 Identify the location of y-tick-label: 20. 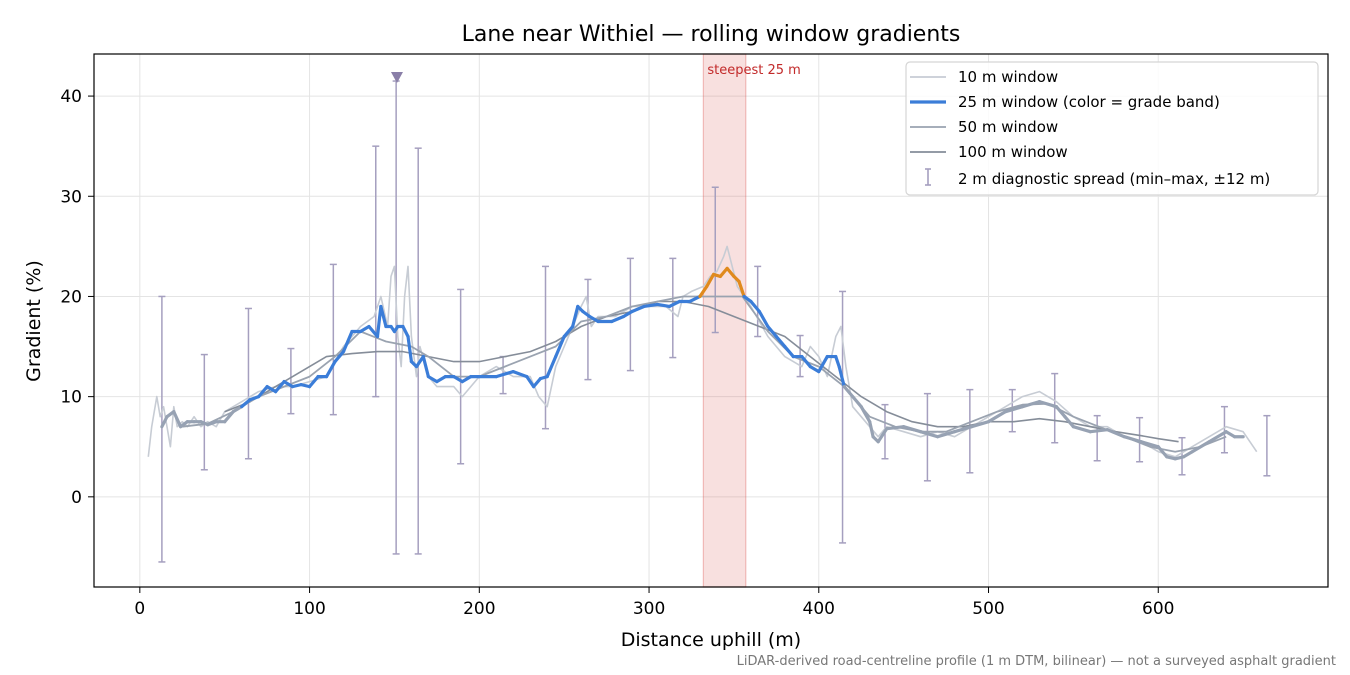
(71, 297).